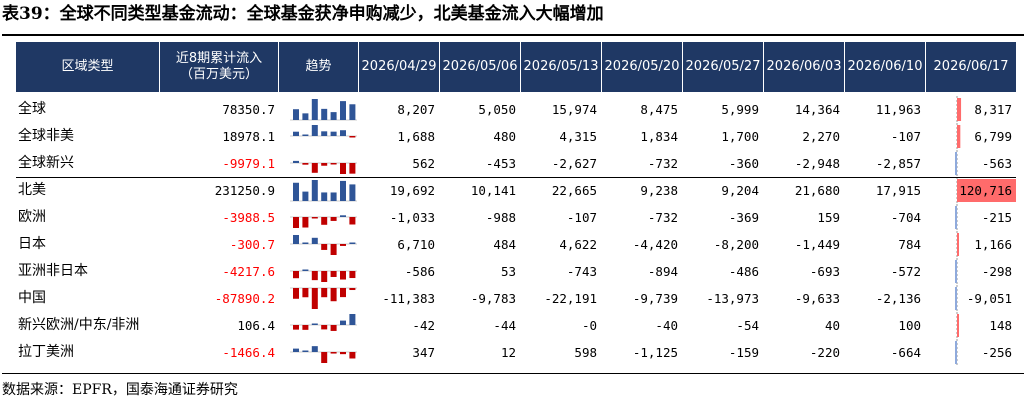 Image resolution: width=1032 pixels, height=406 pixels. Describe the element at coordinates (504, 244) in the screenshot. I see `weekly-flow-value: 484` at that location.